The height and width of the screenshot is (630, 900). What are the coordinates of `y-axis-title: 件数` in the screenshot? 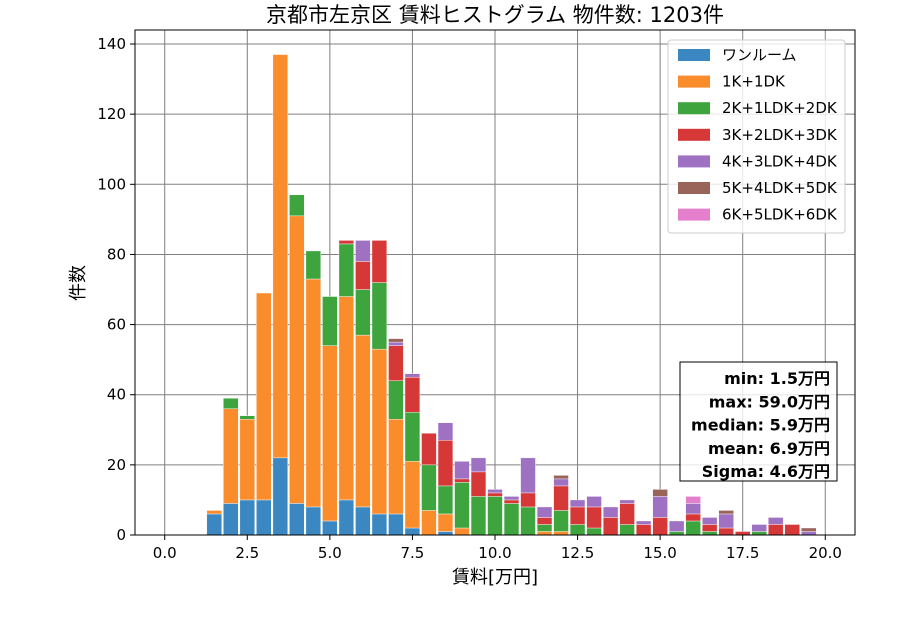 It's located at (78, 283).